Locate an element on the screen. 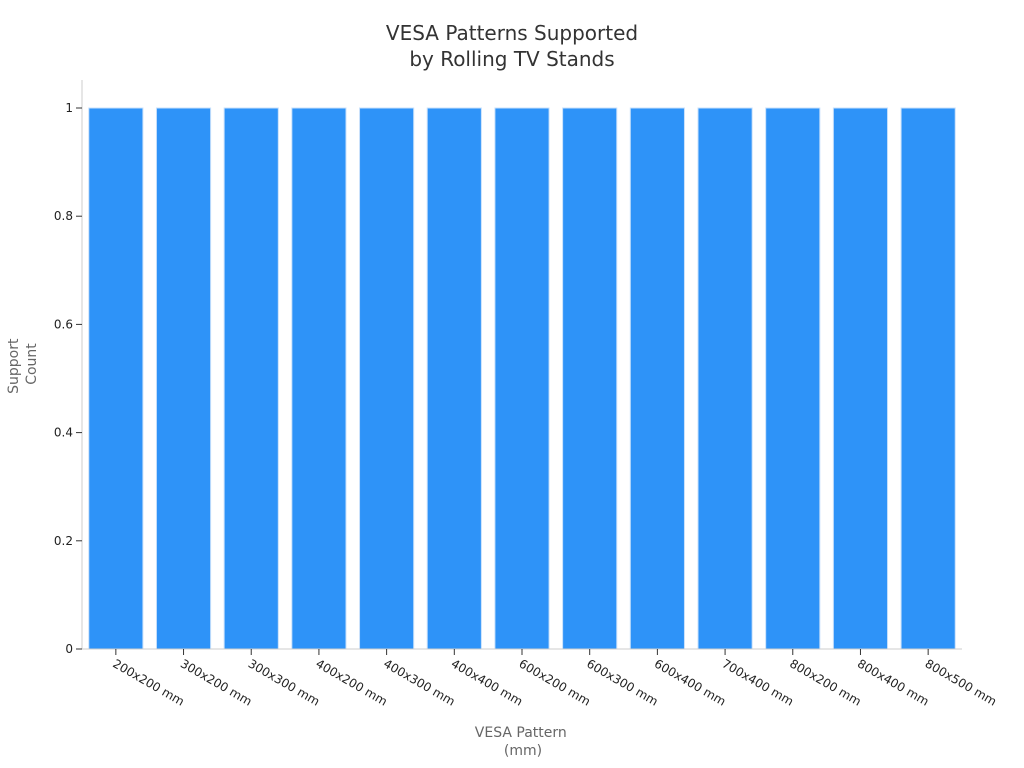 The image size is (1024, 768). x-tick-label: 400x300 mm is located at coordinates (419, 682).